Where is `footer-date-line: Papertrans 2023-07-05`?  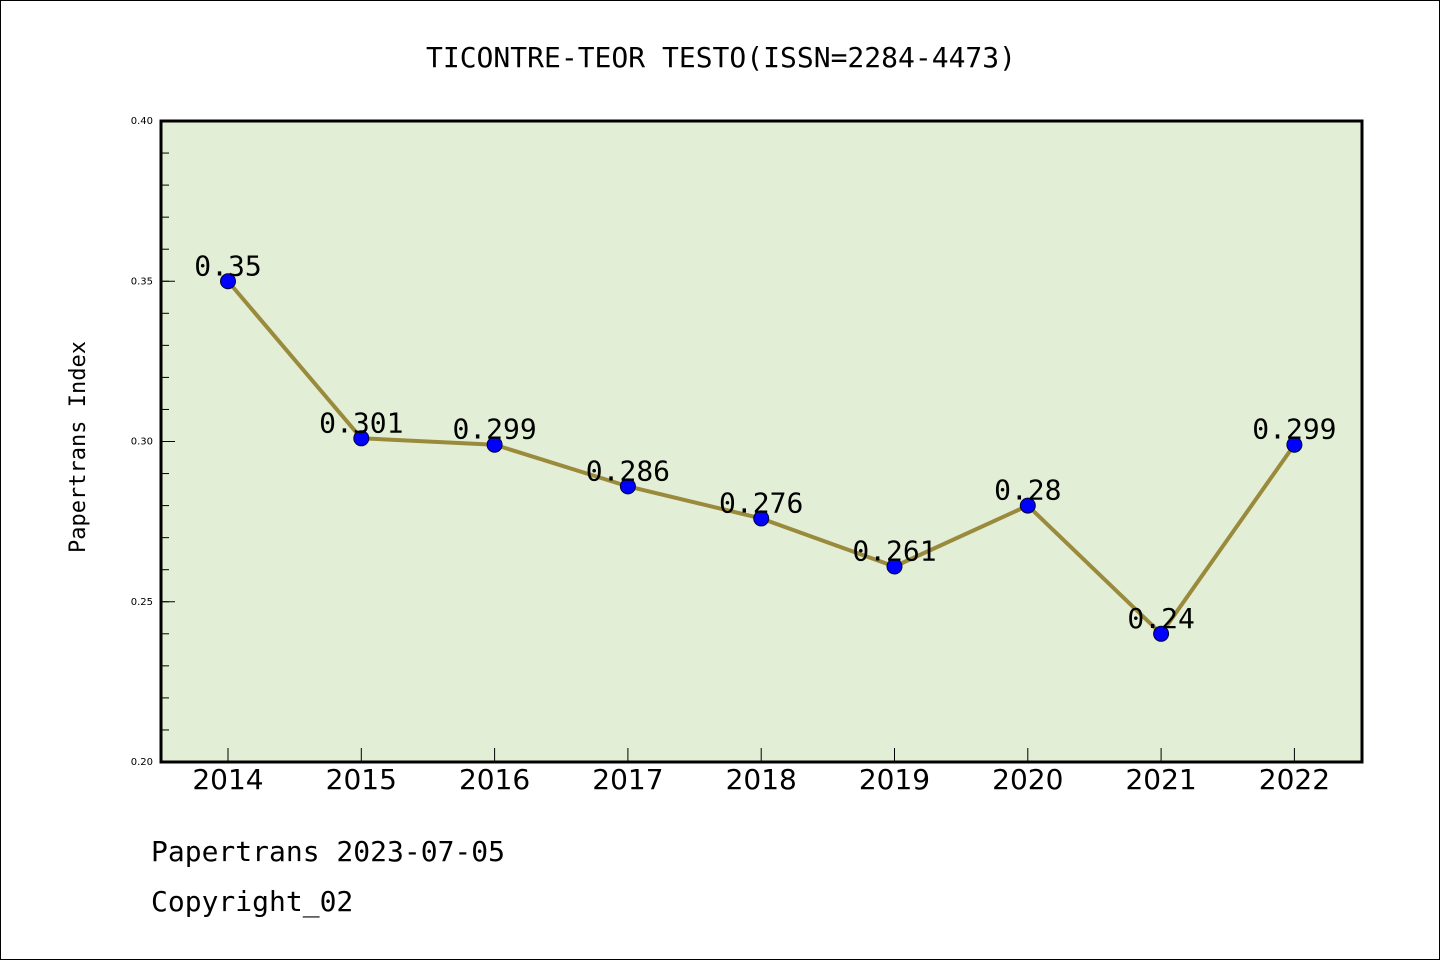
footer-date-line: Papertrans 2023-07-05 is located at coordinates (328, 851).